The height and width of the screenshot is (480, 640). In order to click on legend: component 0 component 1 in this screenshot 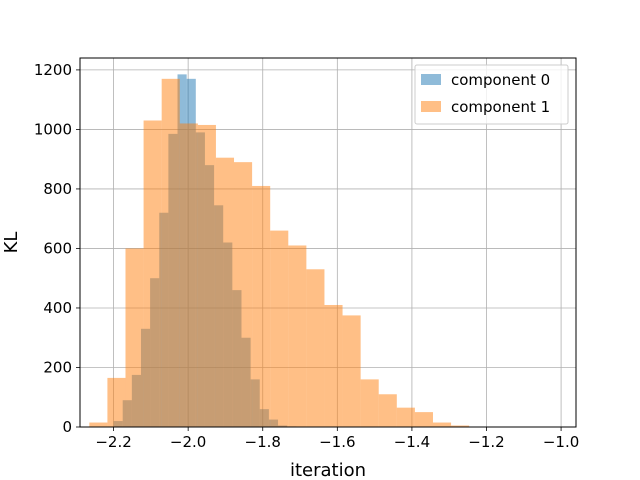, I will do `click(491, 94)`.